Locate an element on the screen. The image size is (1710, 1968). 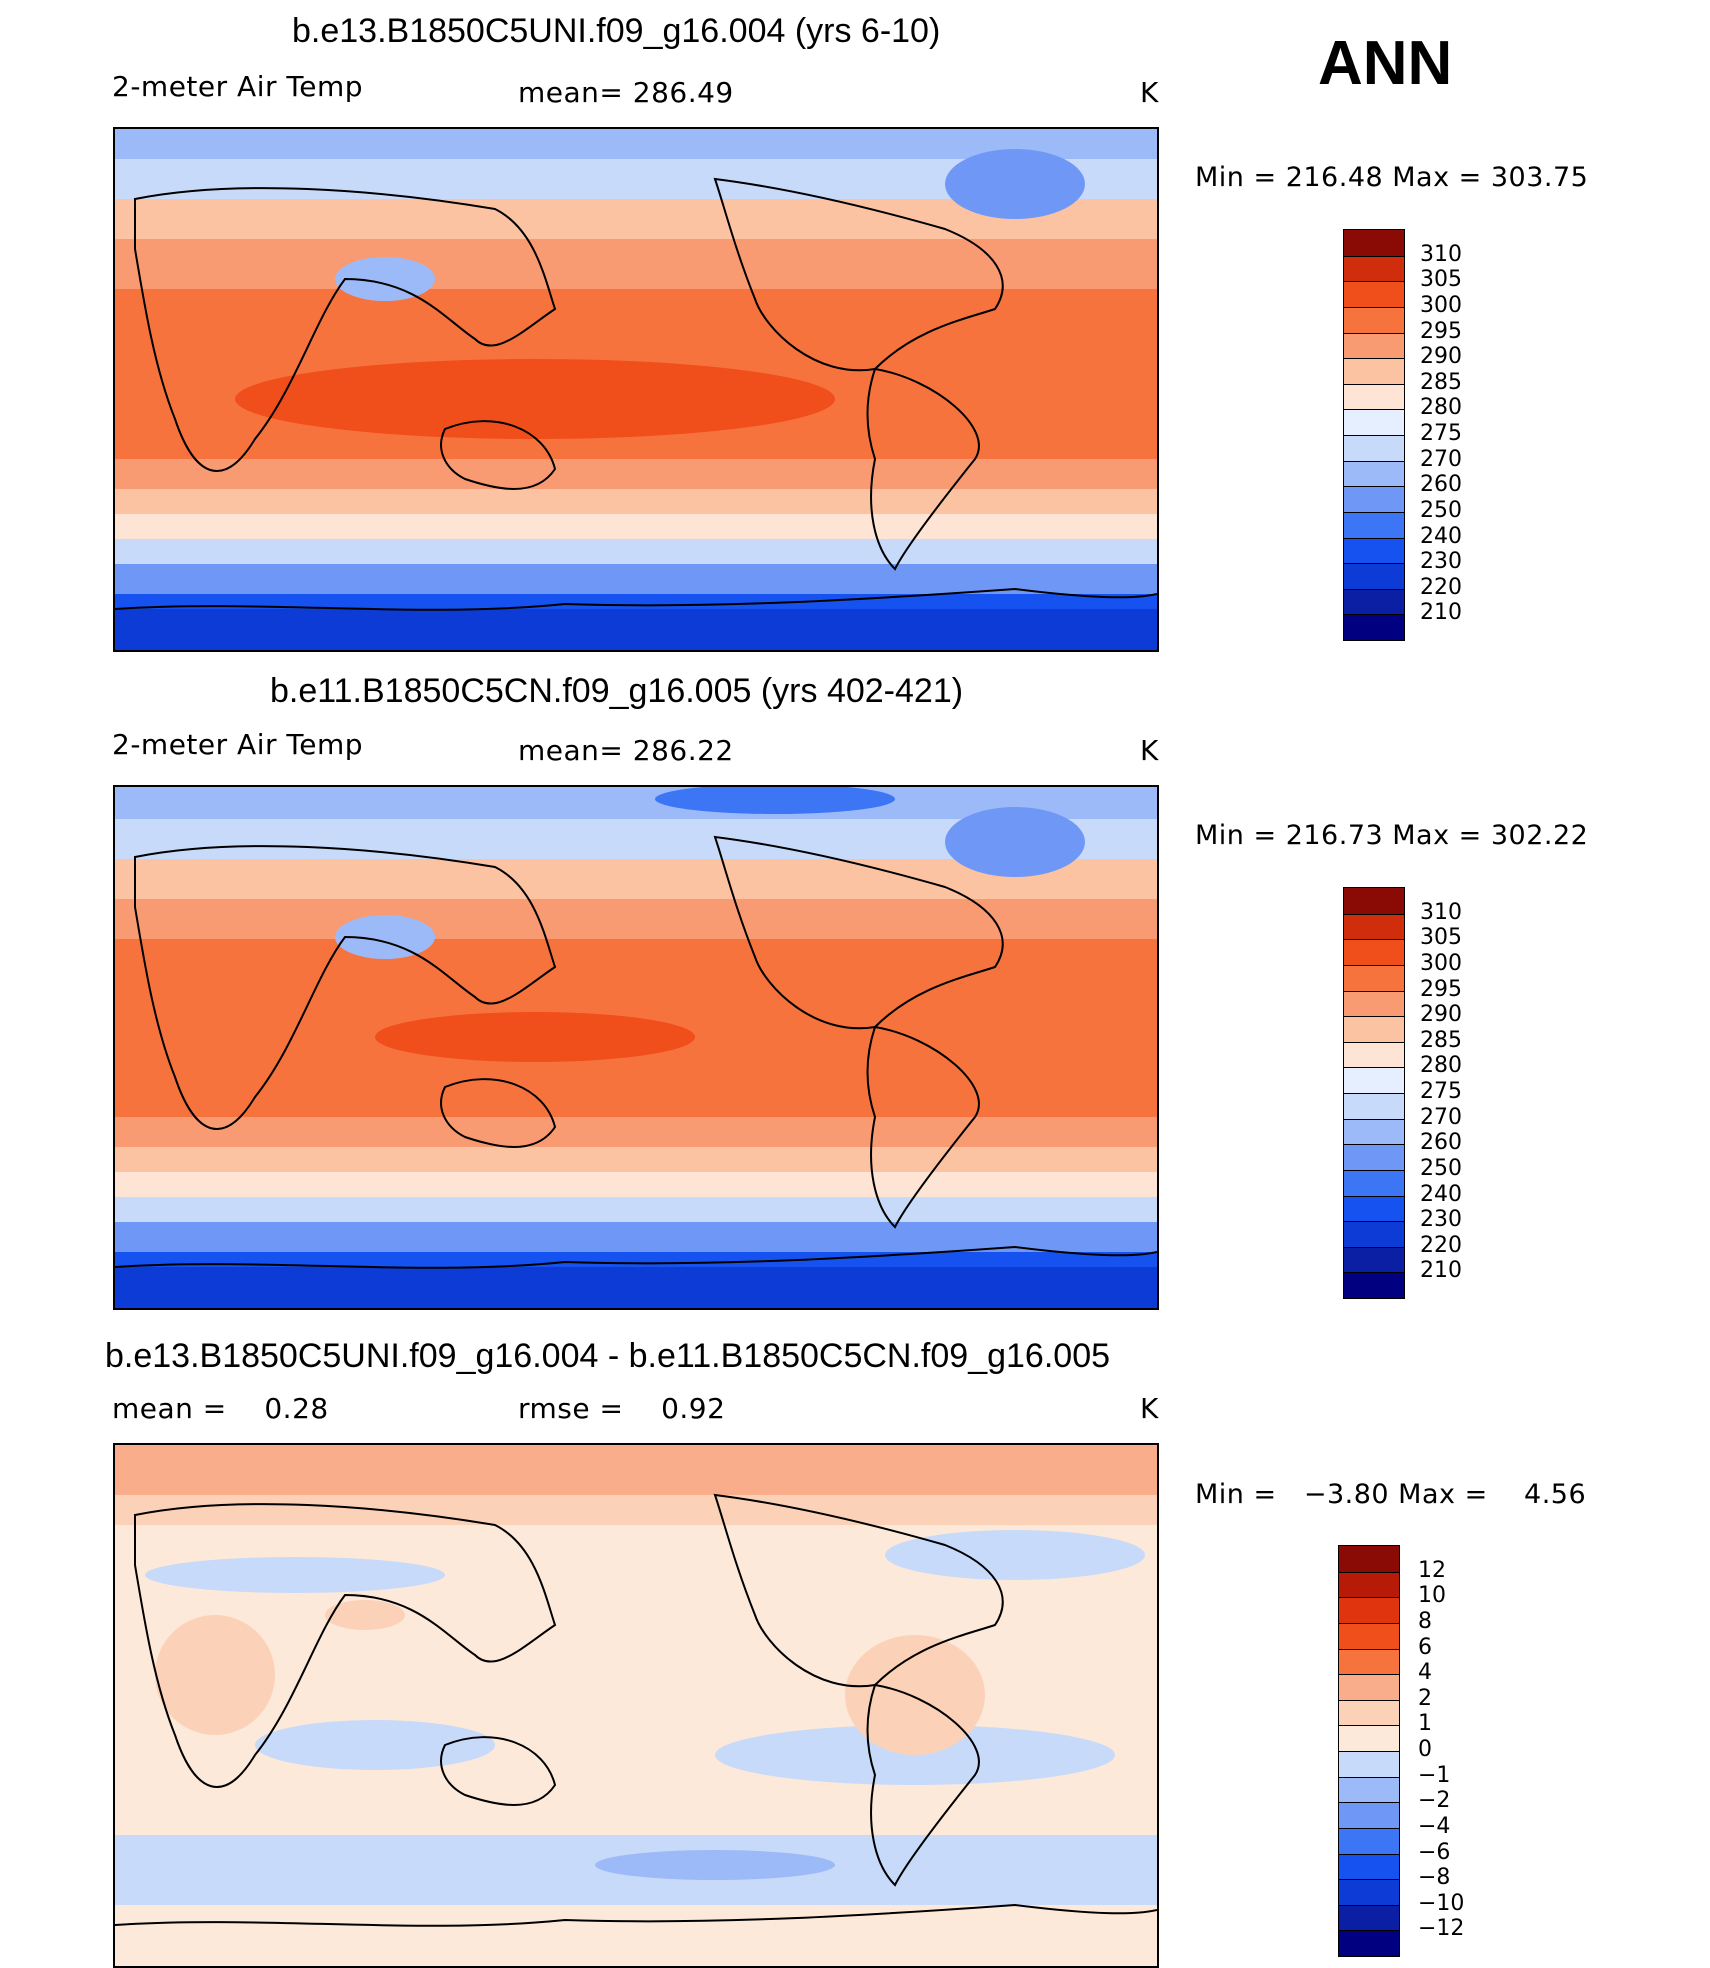
colorbar-tick-label: 8 is located at coordinates (1425, 1621).